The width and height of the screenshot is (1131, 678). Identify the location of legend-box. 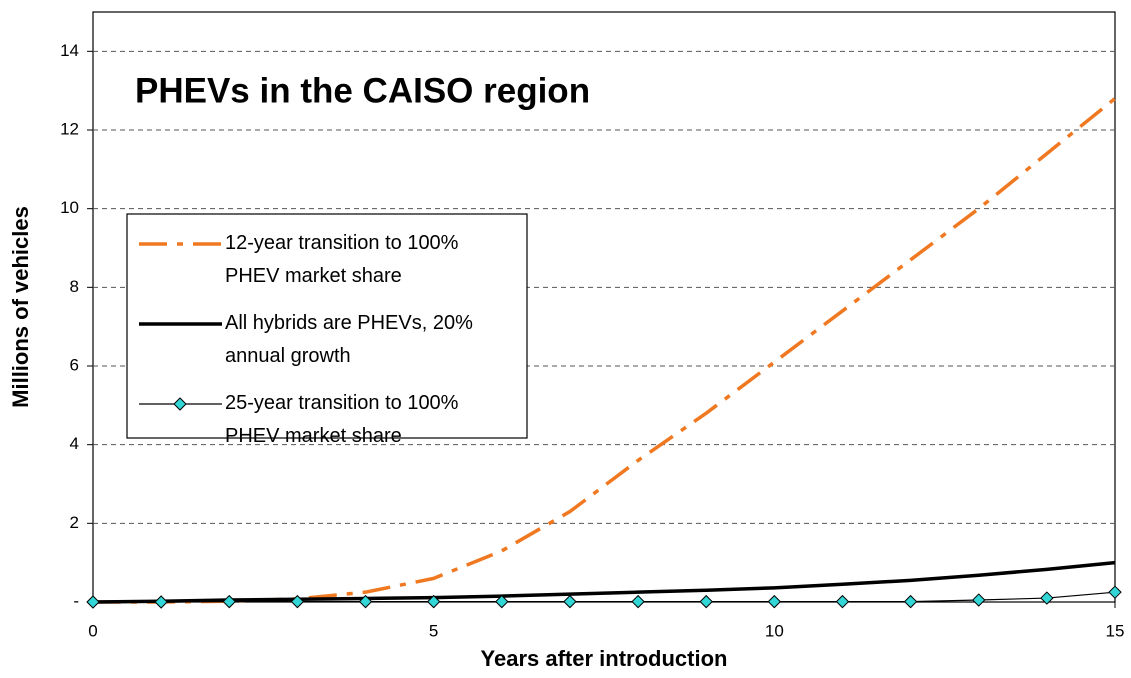
(327, 326).